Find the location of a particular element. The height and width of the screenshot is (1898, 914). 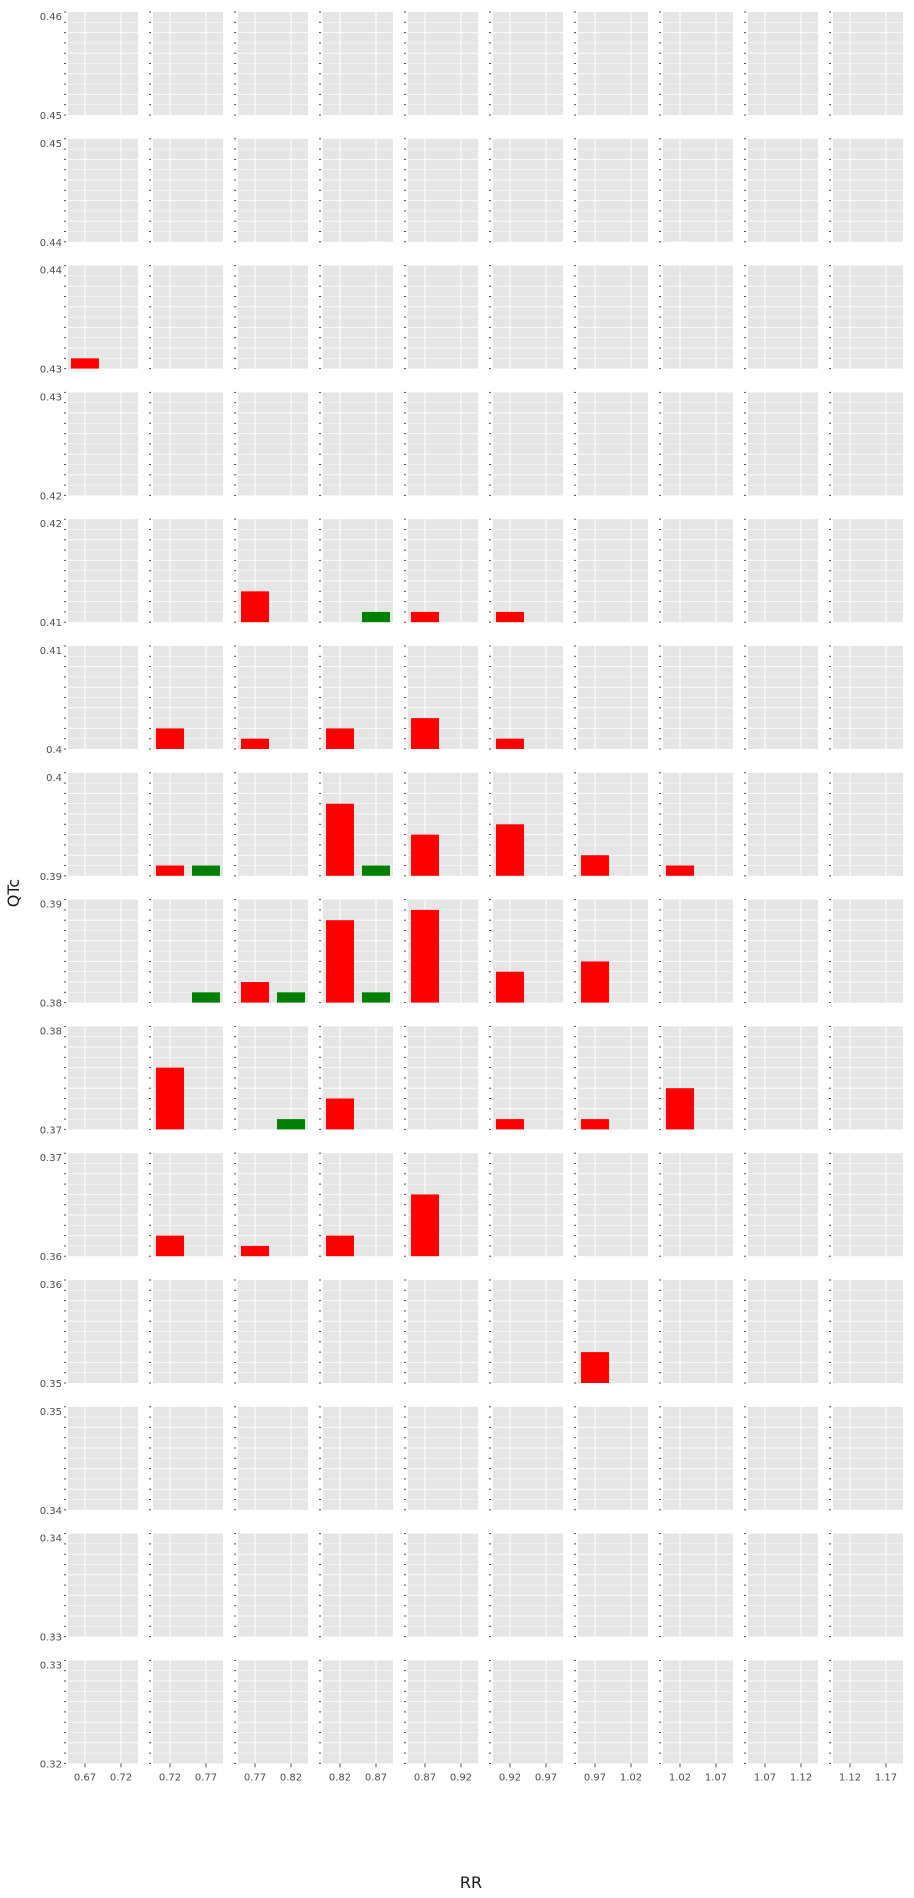

y-axis-title: QTc is located at coordinates (13, 893).